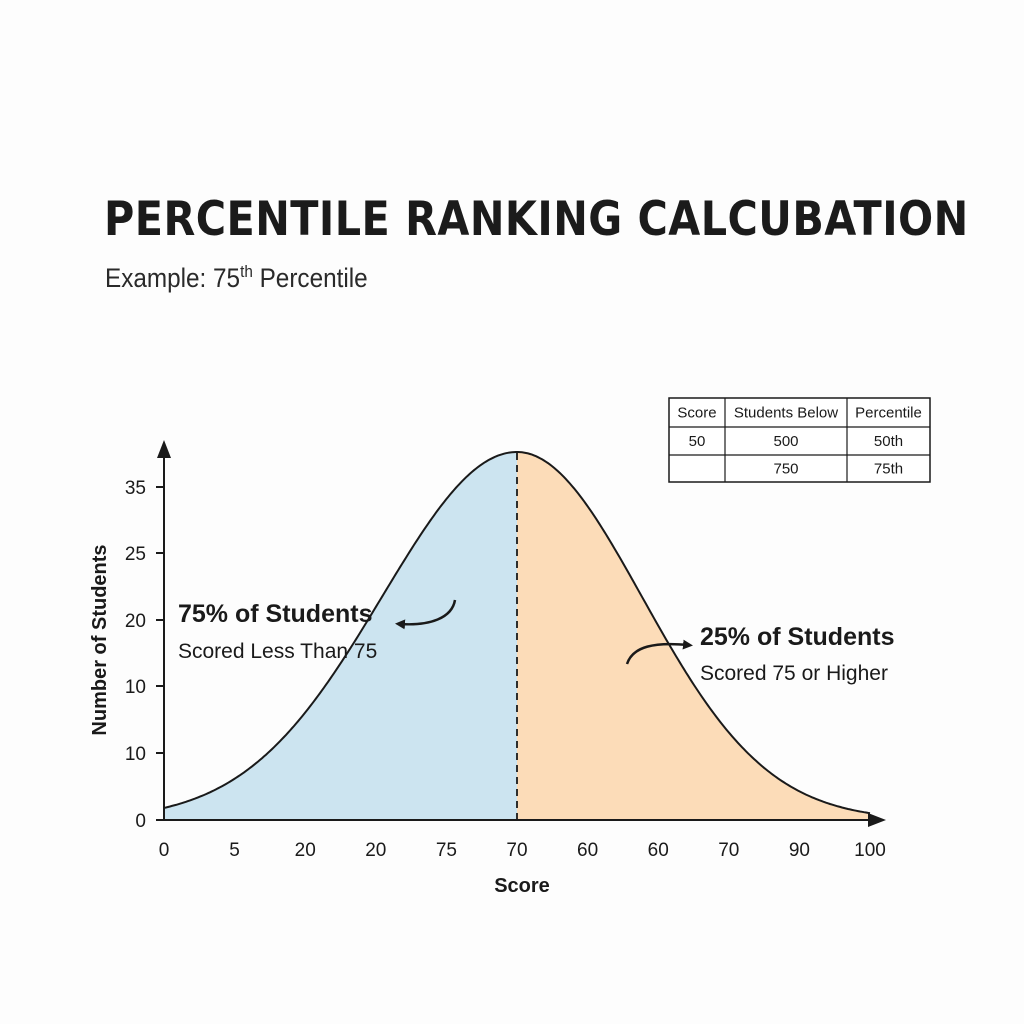 The width and height of the screenshot is (1024, 1024). I want to click on area-right-series, so click(693, 636).